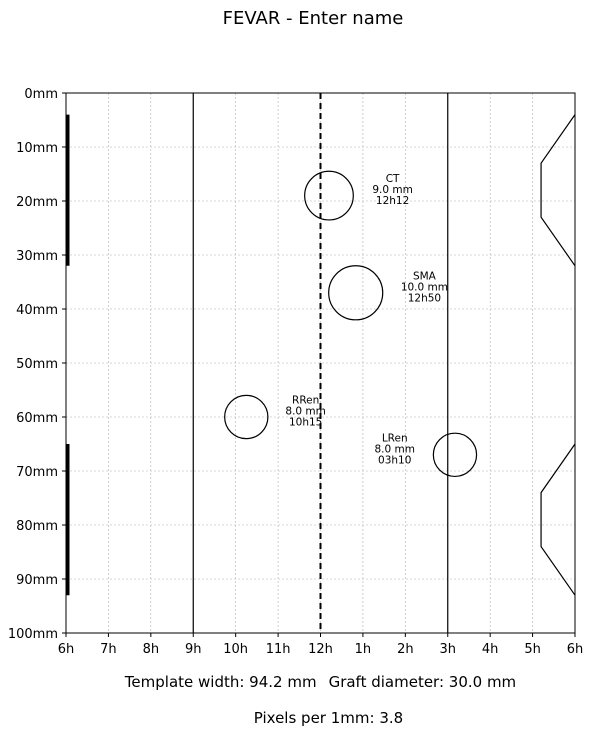  I want to click on y-tick-label: 50mm, so click(37, 364).